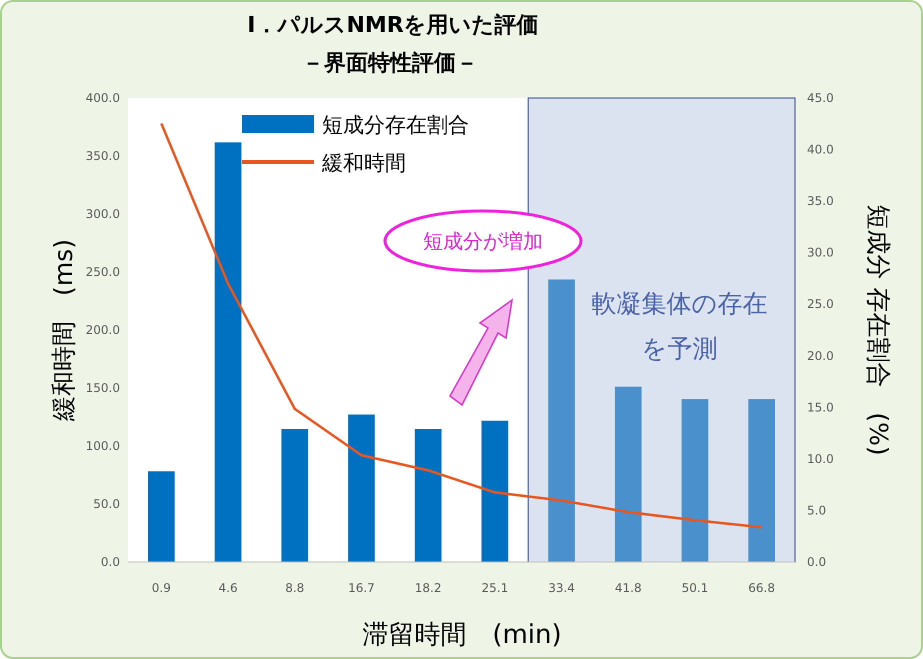  I want to click on y2-axis-title: 短成分 存在割合 (%), so click(878, 330).